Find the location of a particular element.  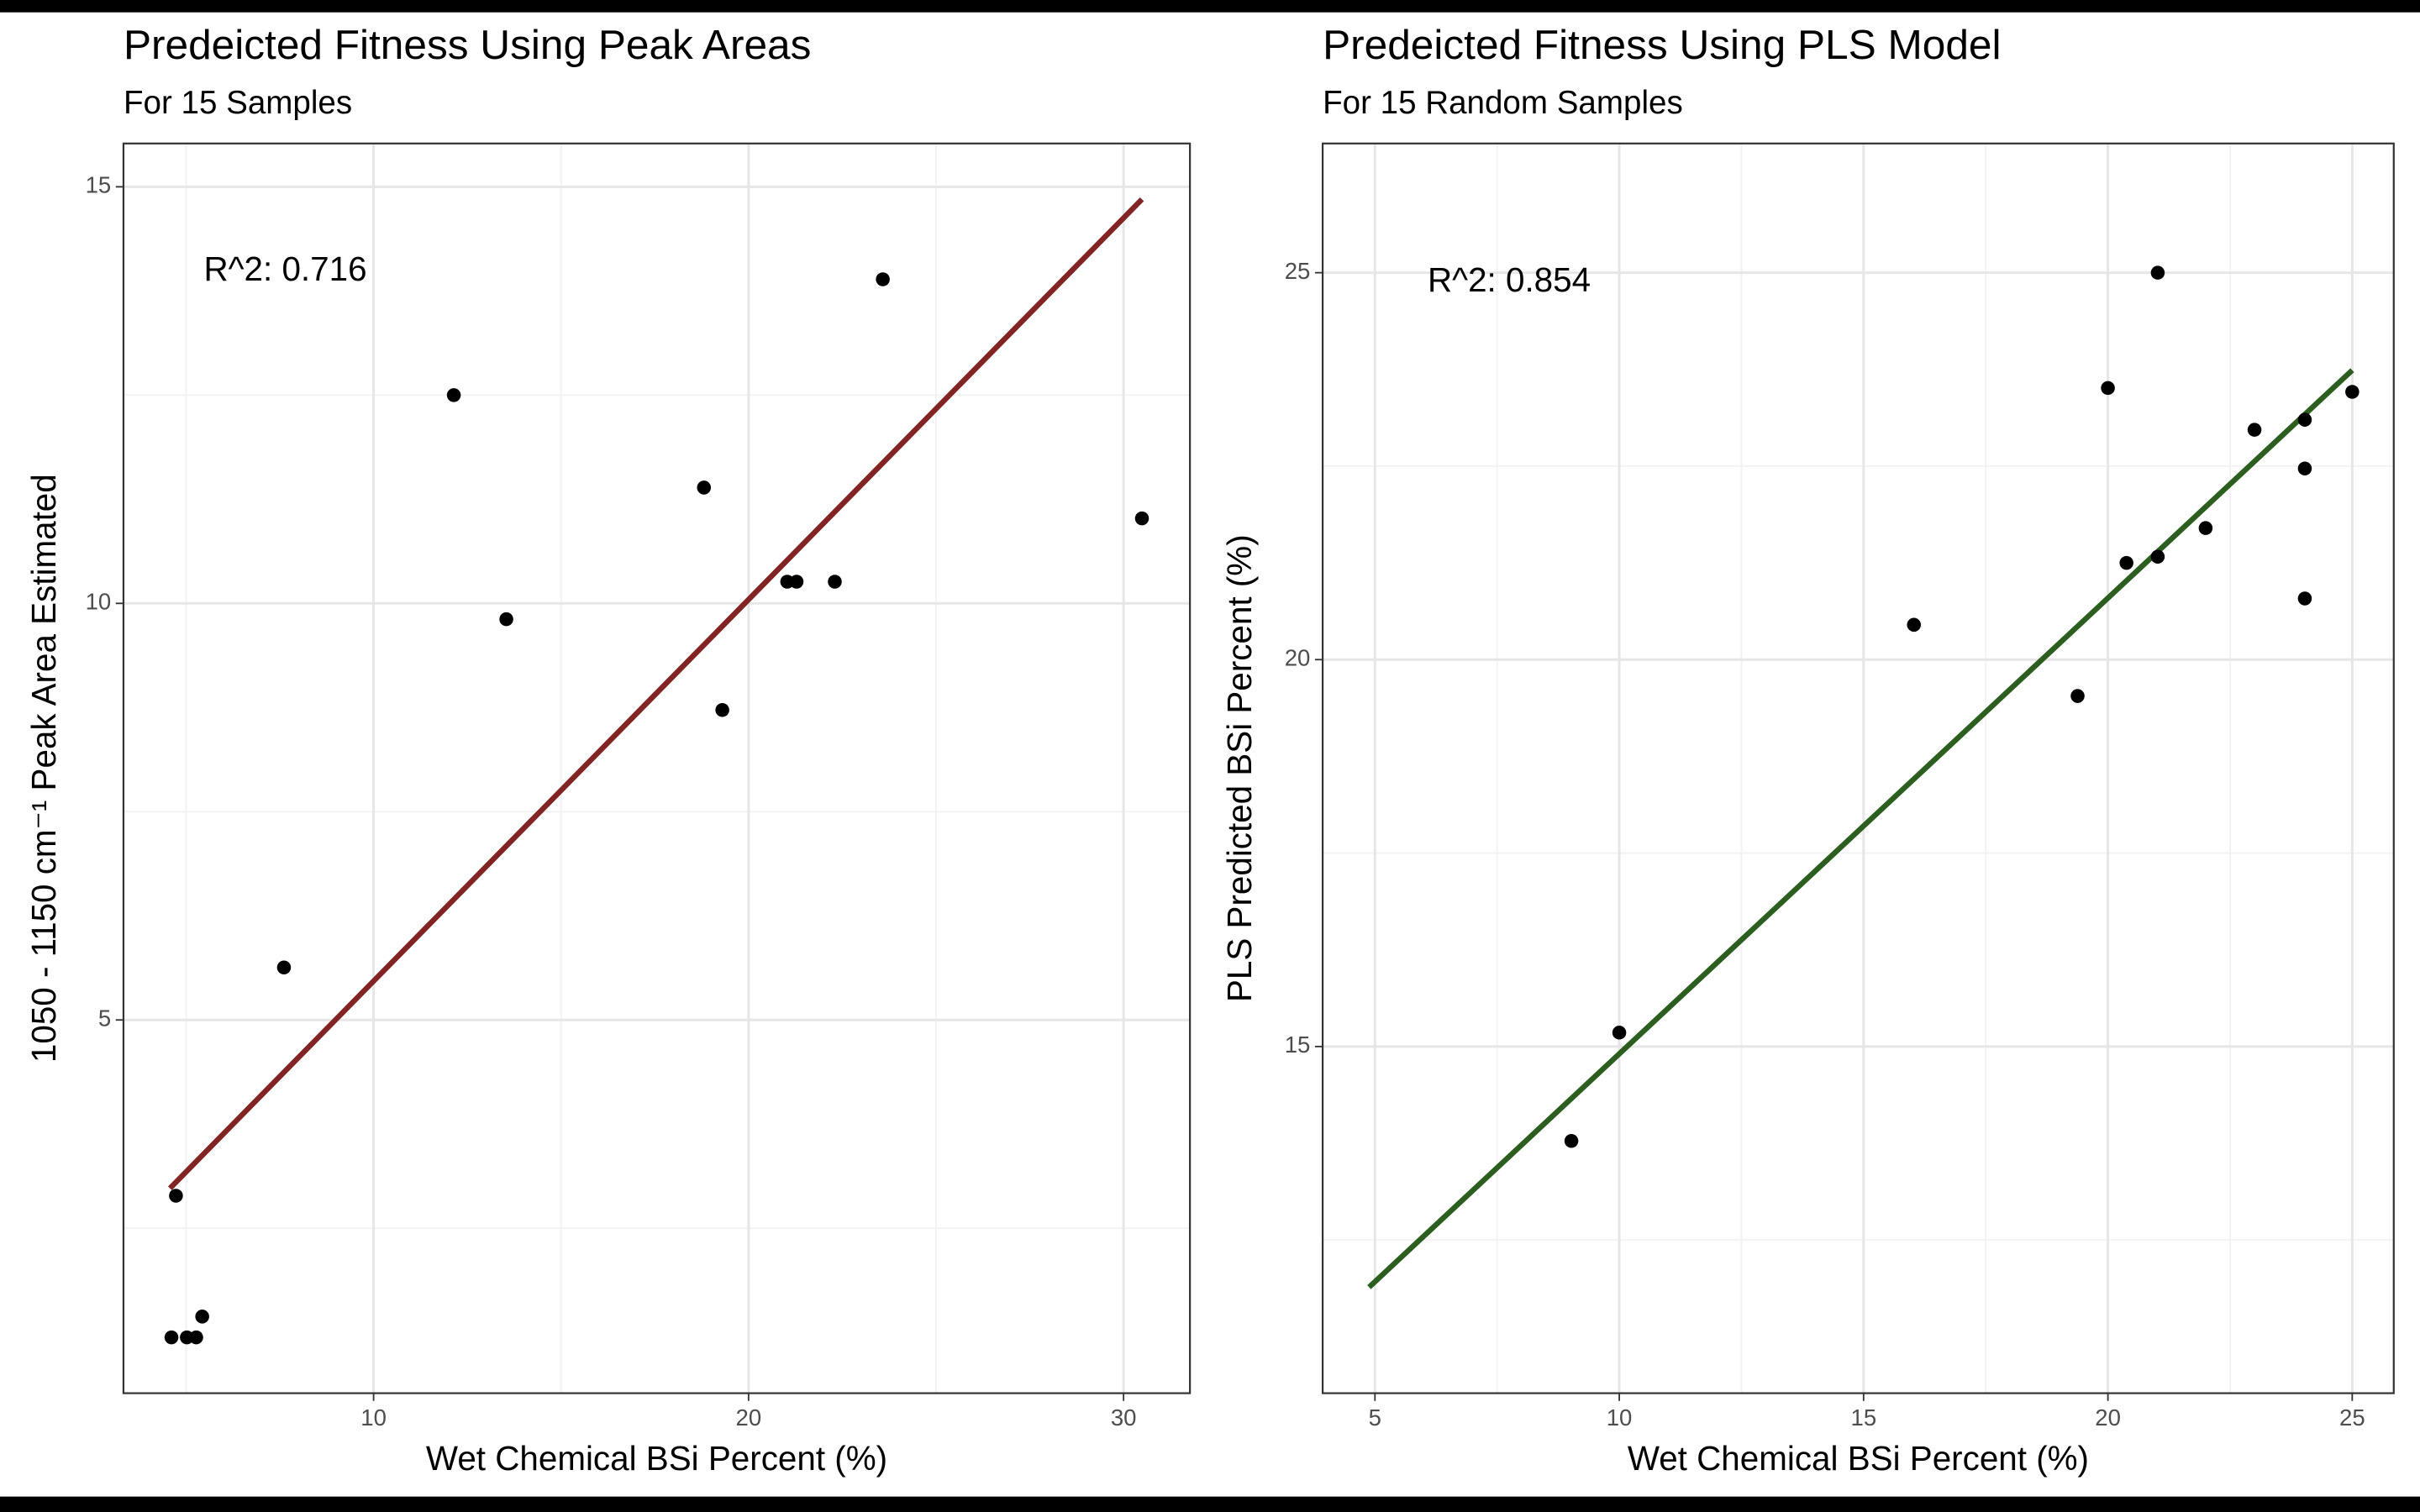

y-tick-label: 5 is located at coordinates (105, 1018).